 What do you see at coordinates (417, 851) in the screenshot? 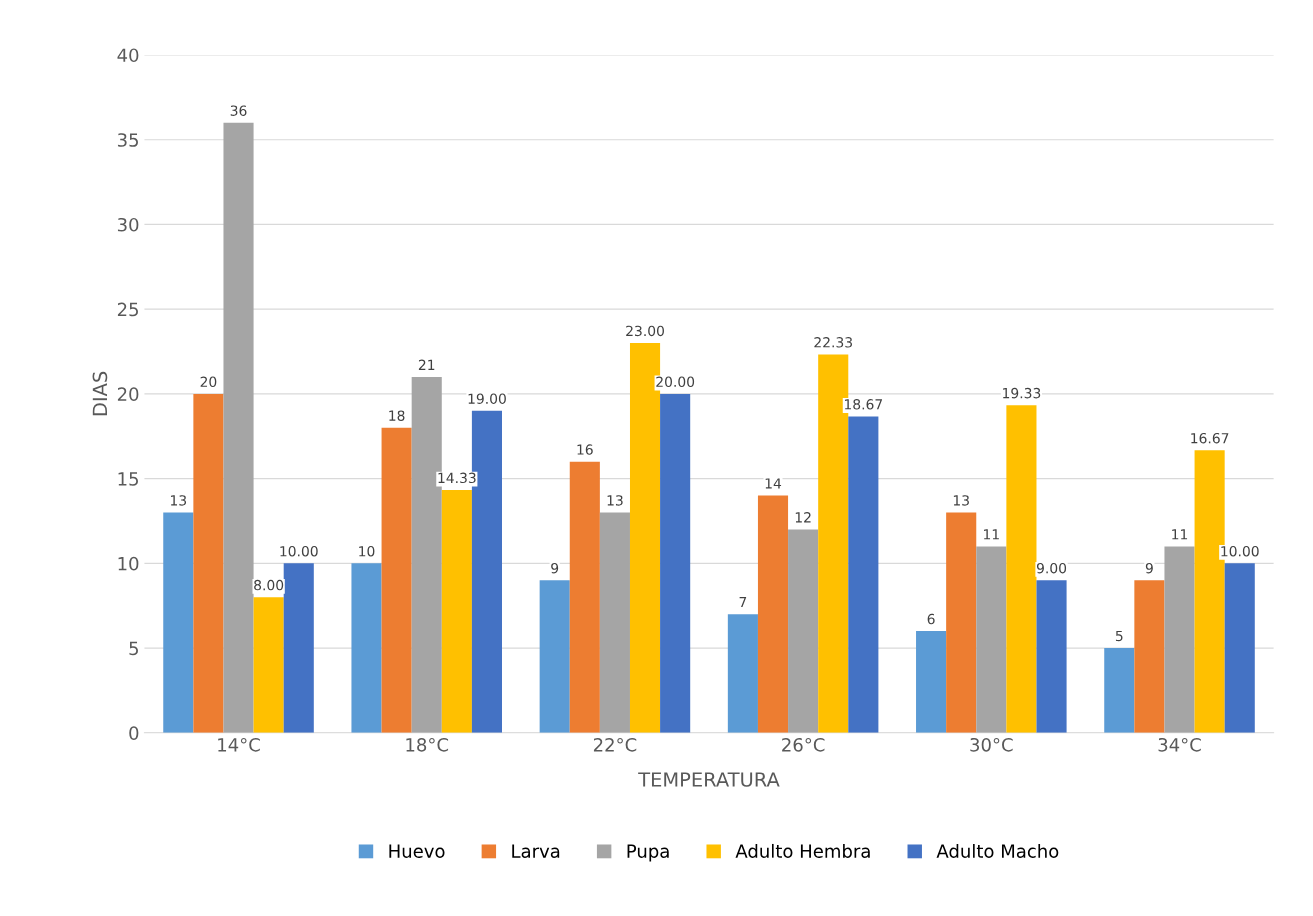
I see `legend-label: Huevo` at bounding box center [417, 851].